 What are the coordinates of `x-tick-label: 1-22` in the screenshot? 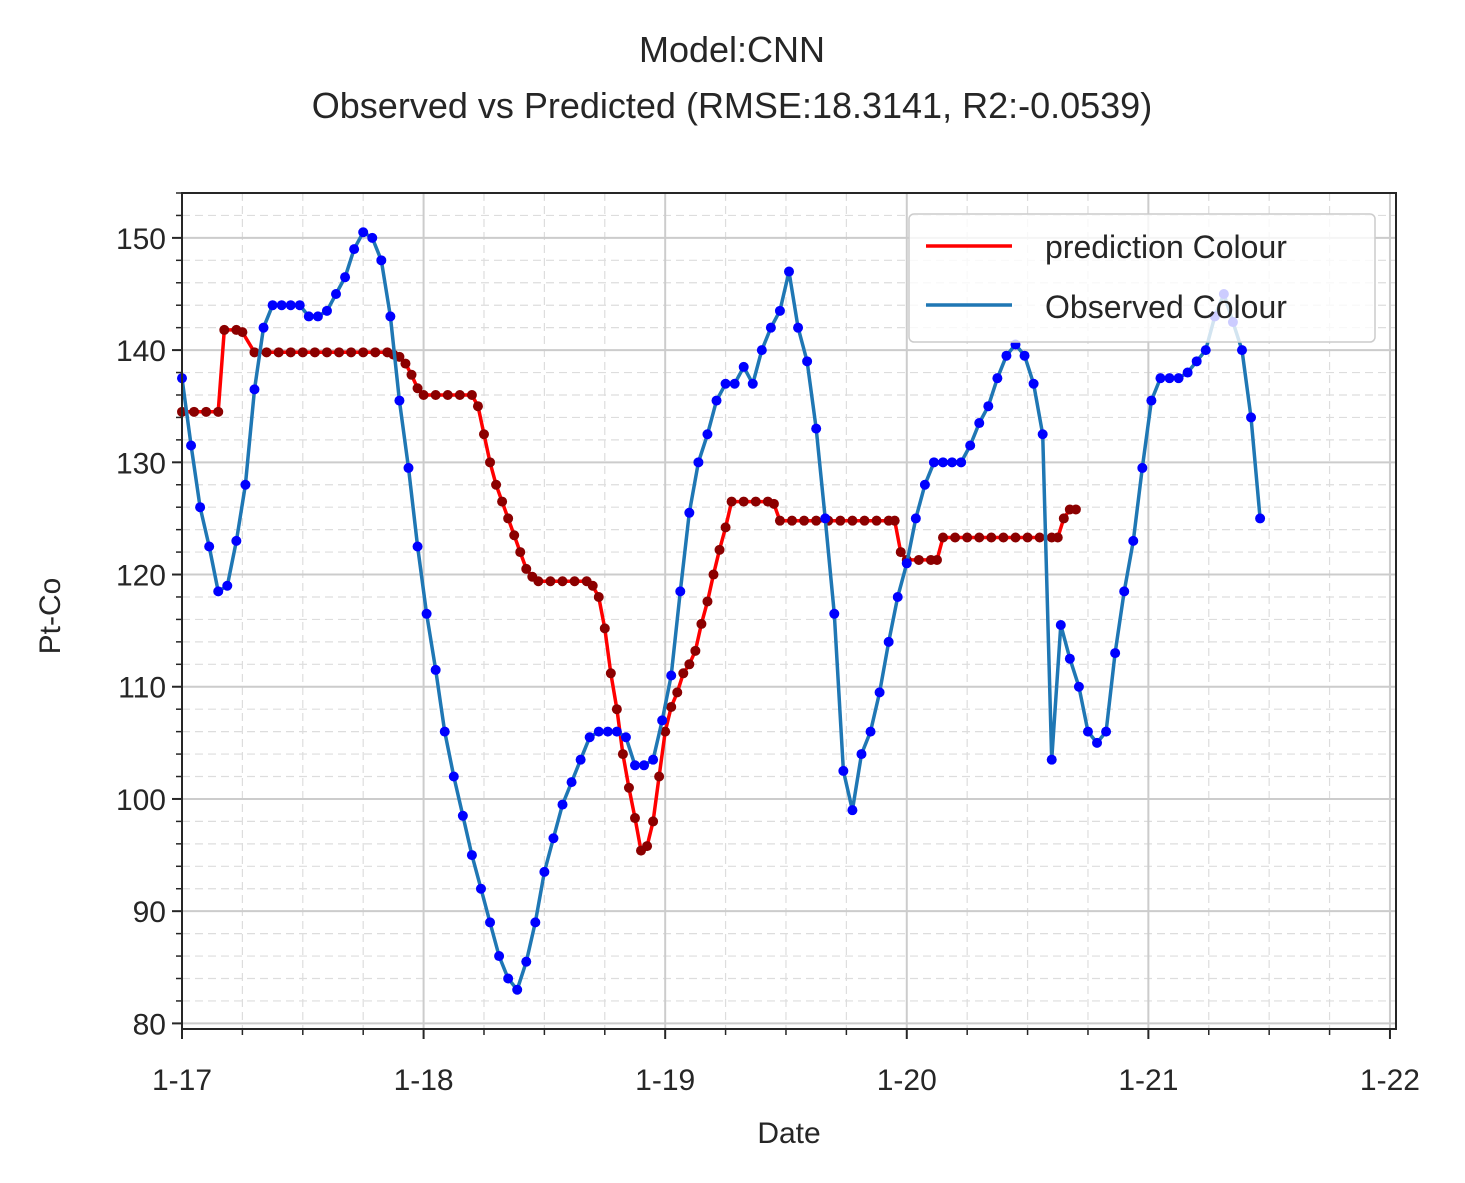 It's located at (1390, 1080).